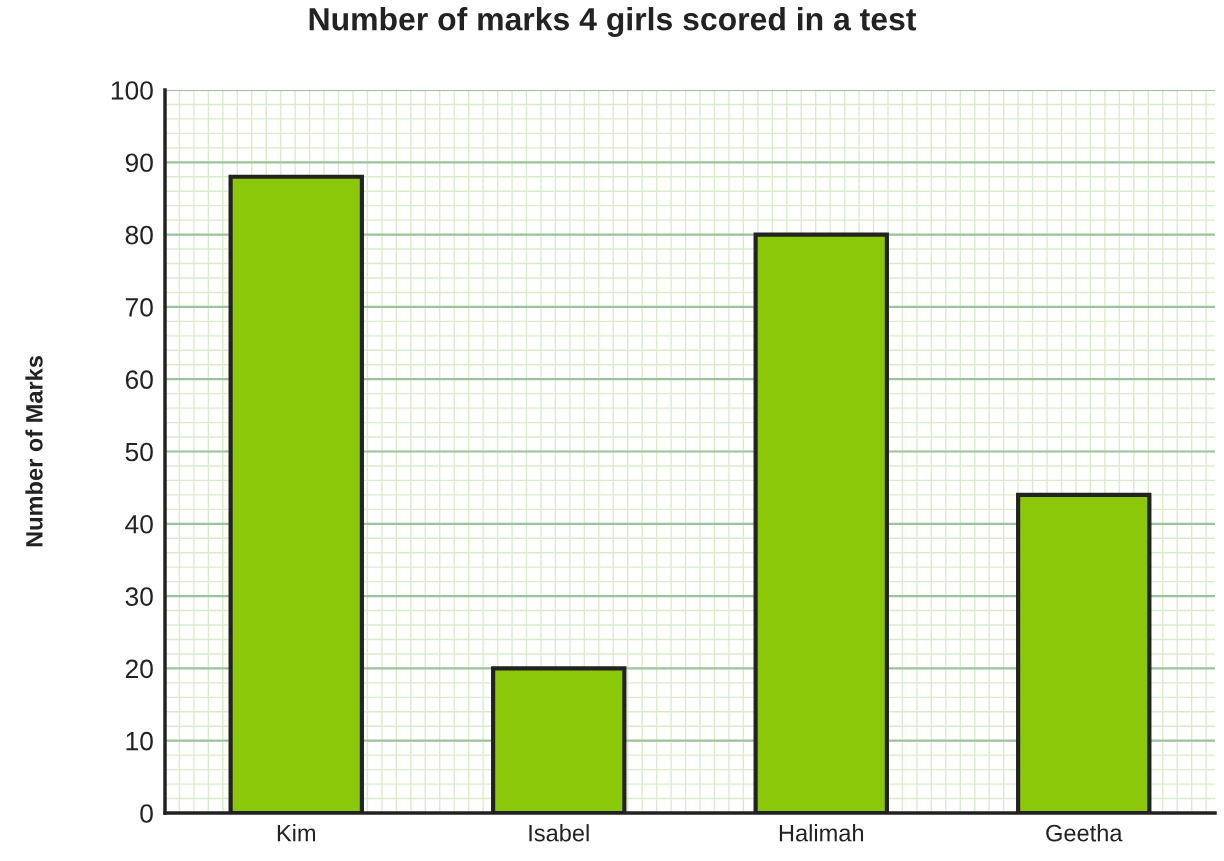 The height and width of the screenshot is (861, 1224). What do you see at coordinates (132, 90) in the screenshot?
I see `y-tick-label: 100` at bounding box center [132, 90].